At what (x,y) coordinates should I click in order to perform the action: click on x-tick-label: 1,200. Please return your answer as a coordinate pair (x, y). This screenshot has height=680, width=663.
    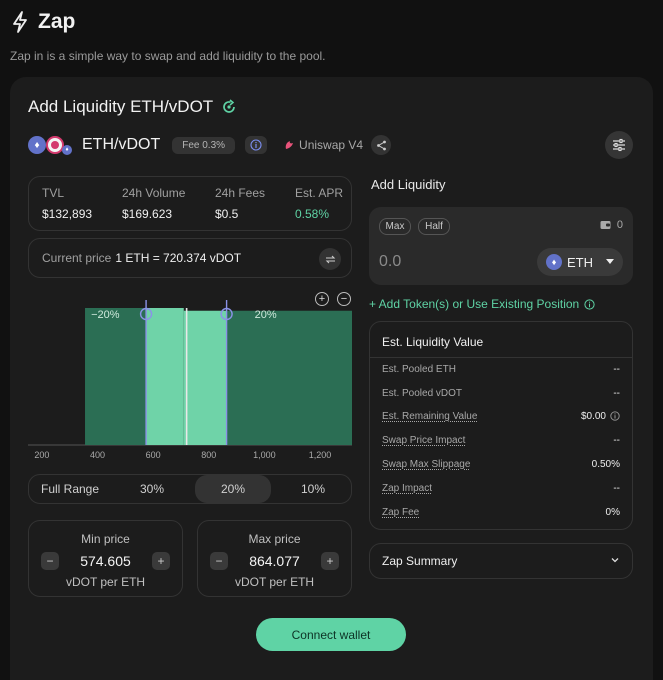
    Looking at the image, I should click on (320, 455).